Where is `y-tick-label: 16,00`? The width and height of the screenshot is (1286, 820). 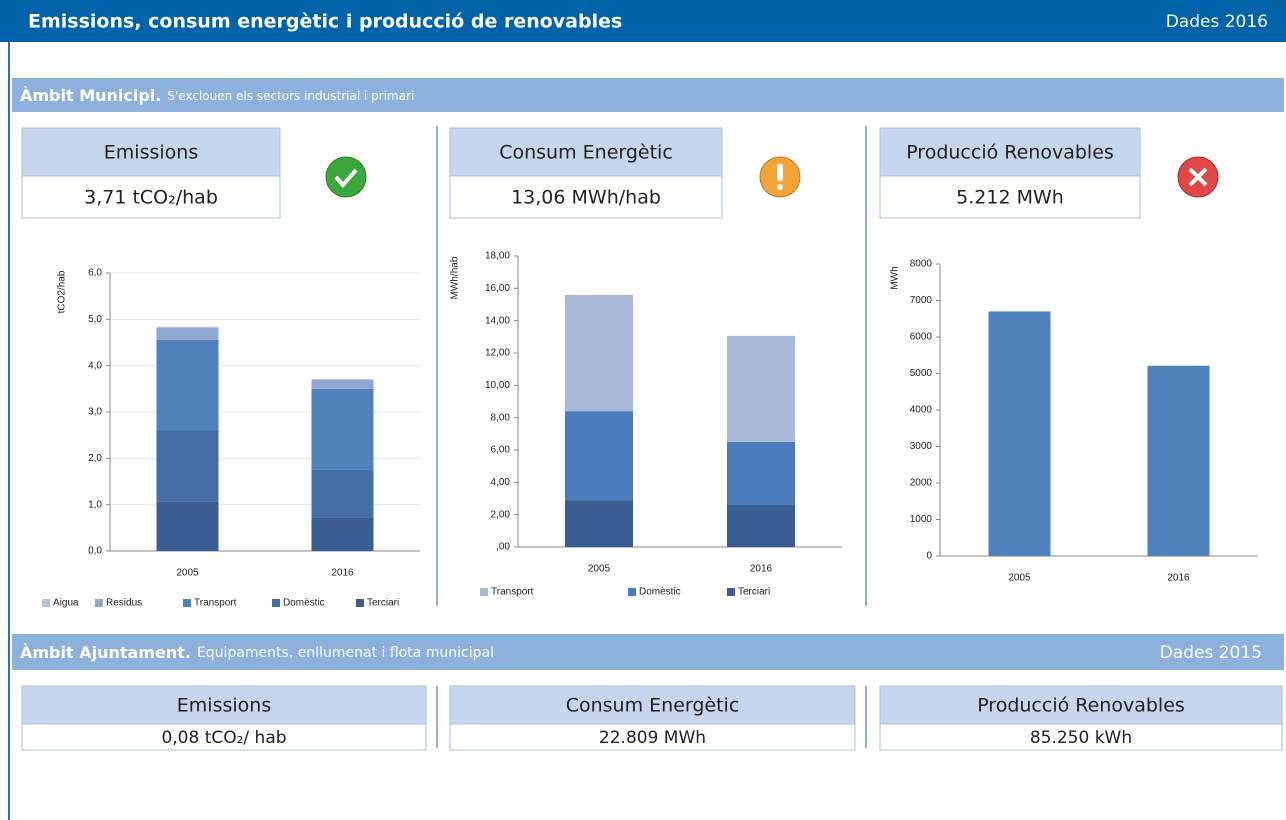
y-tick-label: 16,00 is located at coordinates (497, 288).